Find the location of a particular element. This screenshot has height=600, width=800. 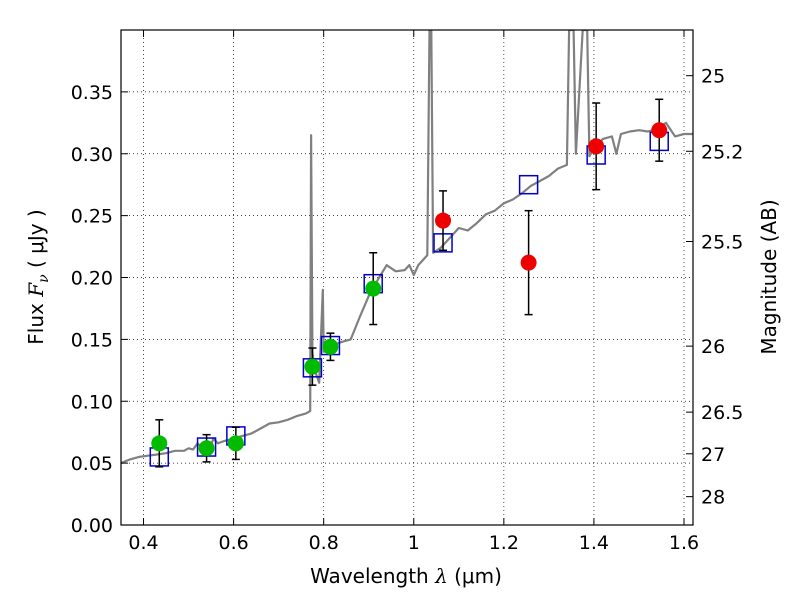

y-axis-title: Flux Fν ( μJy ) is located at coordinates (38, 276).